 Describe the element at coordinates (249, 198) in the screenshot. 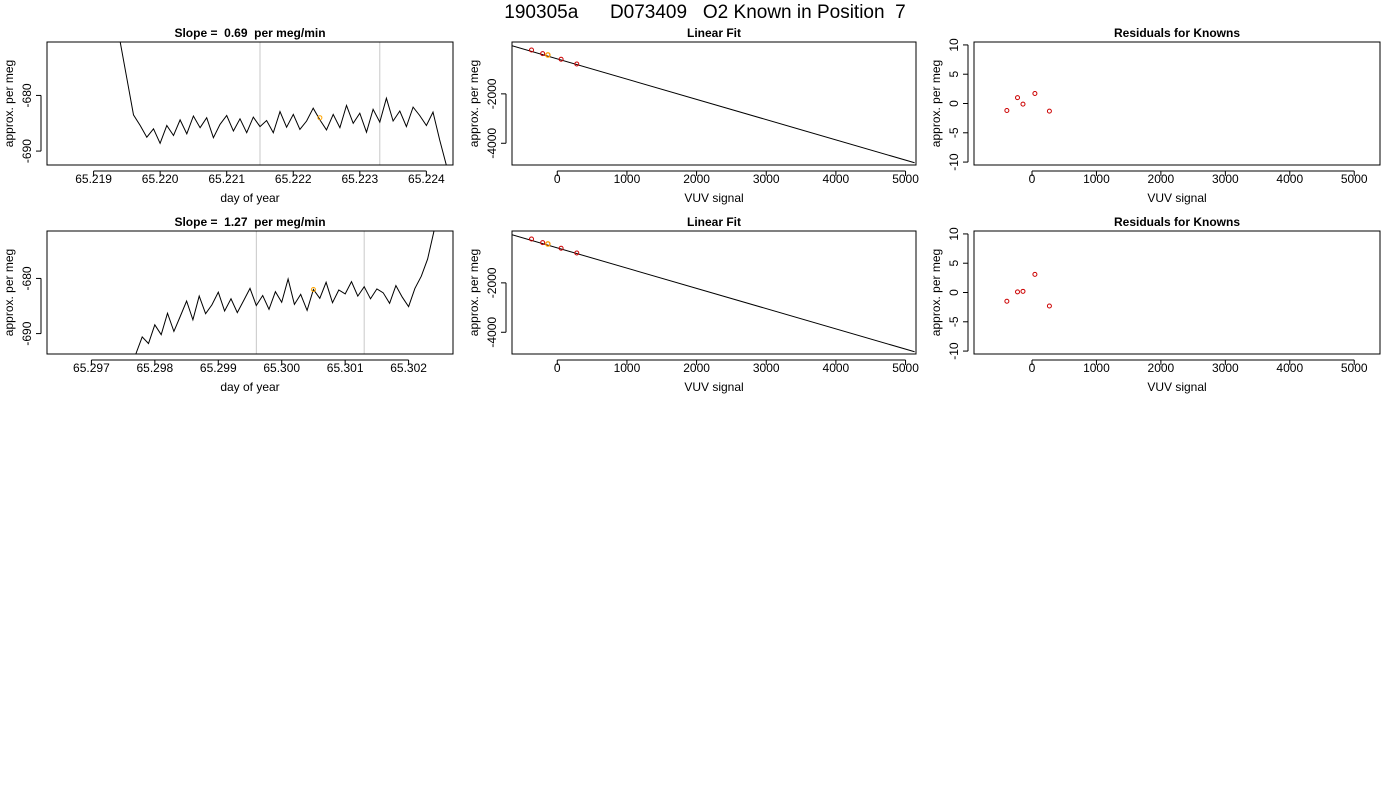

I see `x-axis-label: day of year` at that location.